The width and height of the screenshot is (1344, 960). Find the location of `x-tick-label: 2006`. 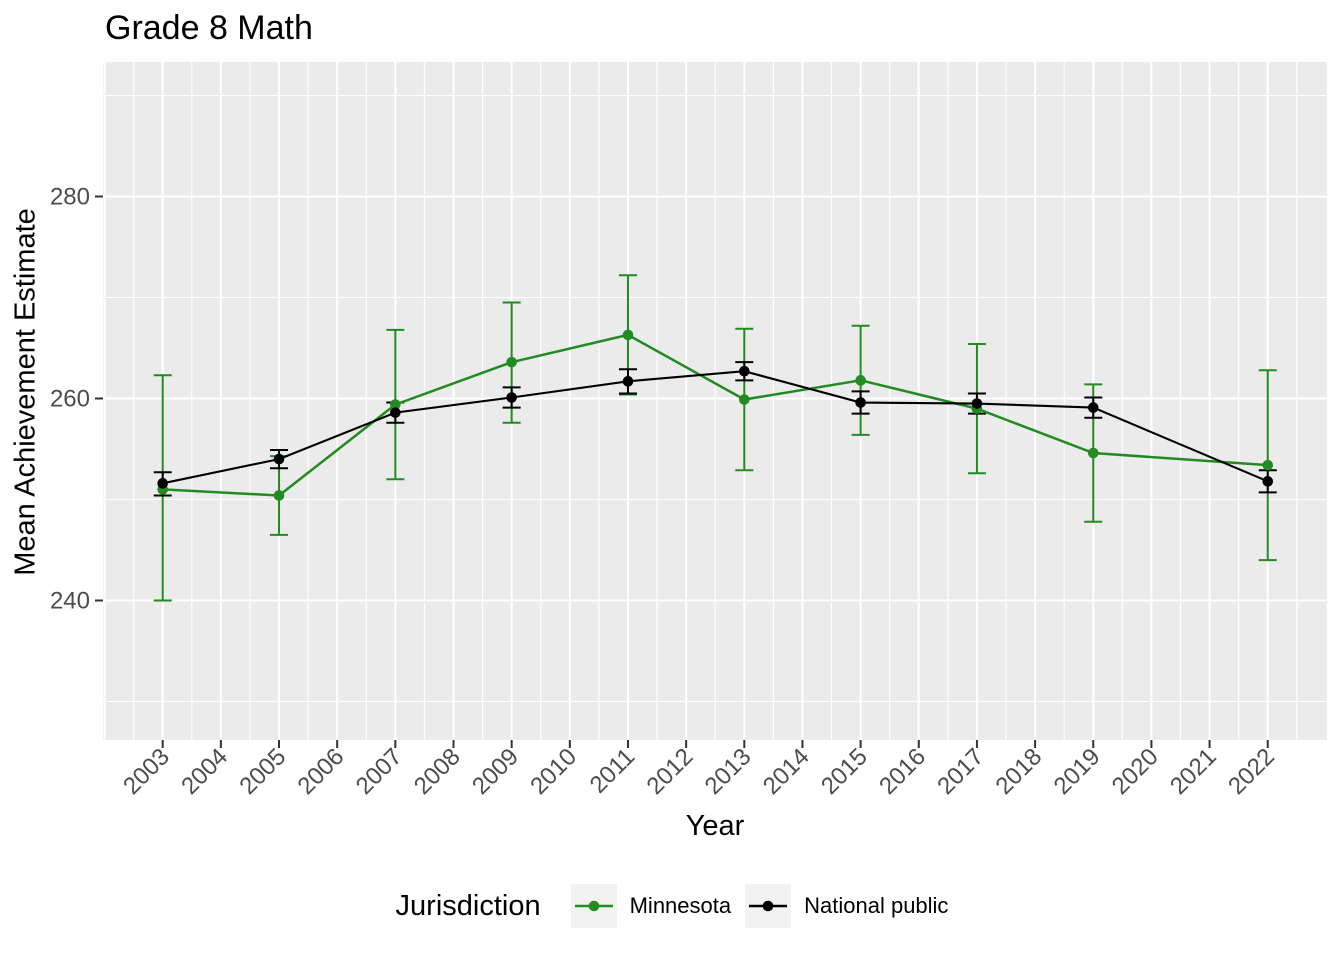

x-tick-label: 2006 is located at coordinates (321, 771).